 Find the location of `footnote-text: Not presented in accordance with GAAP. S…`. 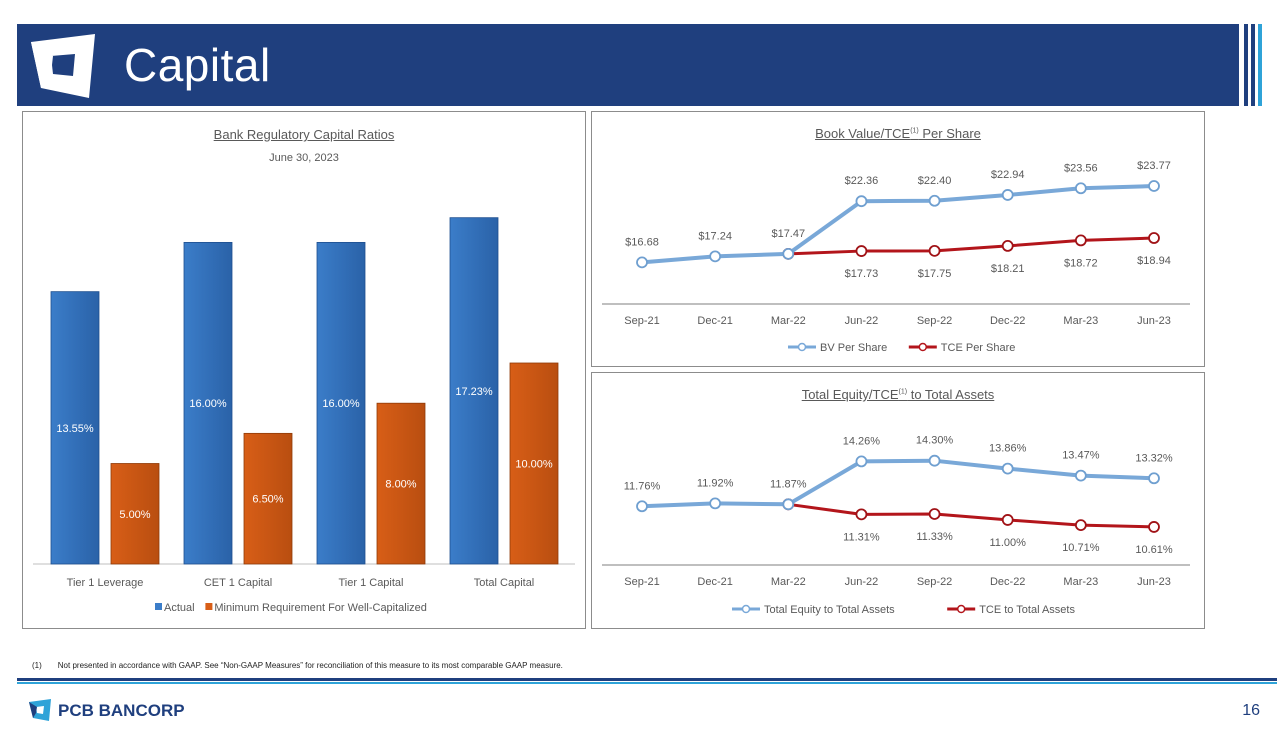

footnote-text: Not presented in accordance with GAAP. S… is located at coordinates (310, 665).